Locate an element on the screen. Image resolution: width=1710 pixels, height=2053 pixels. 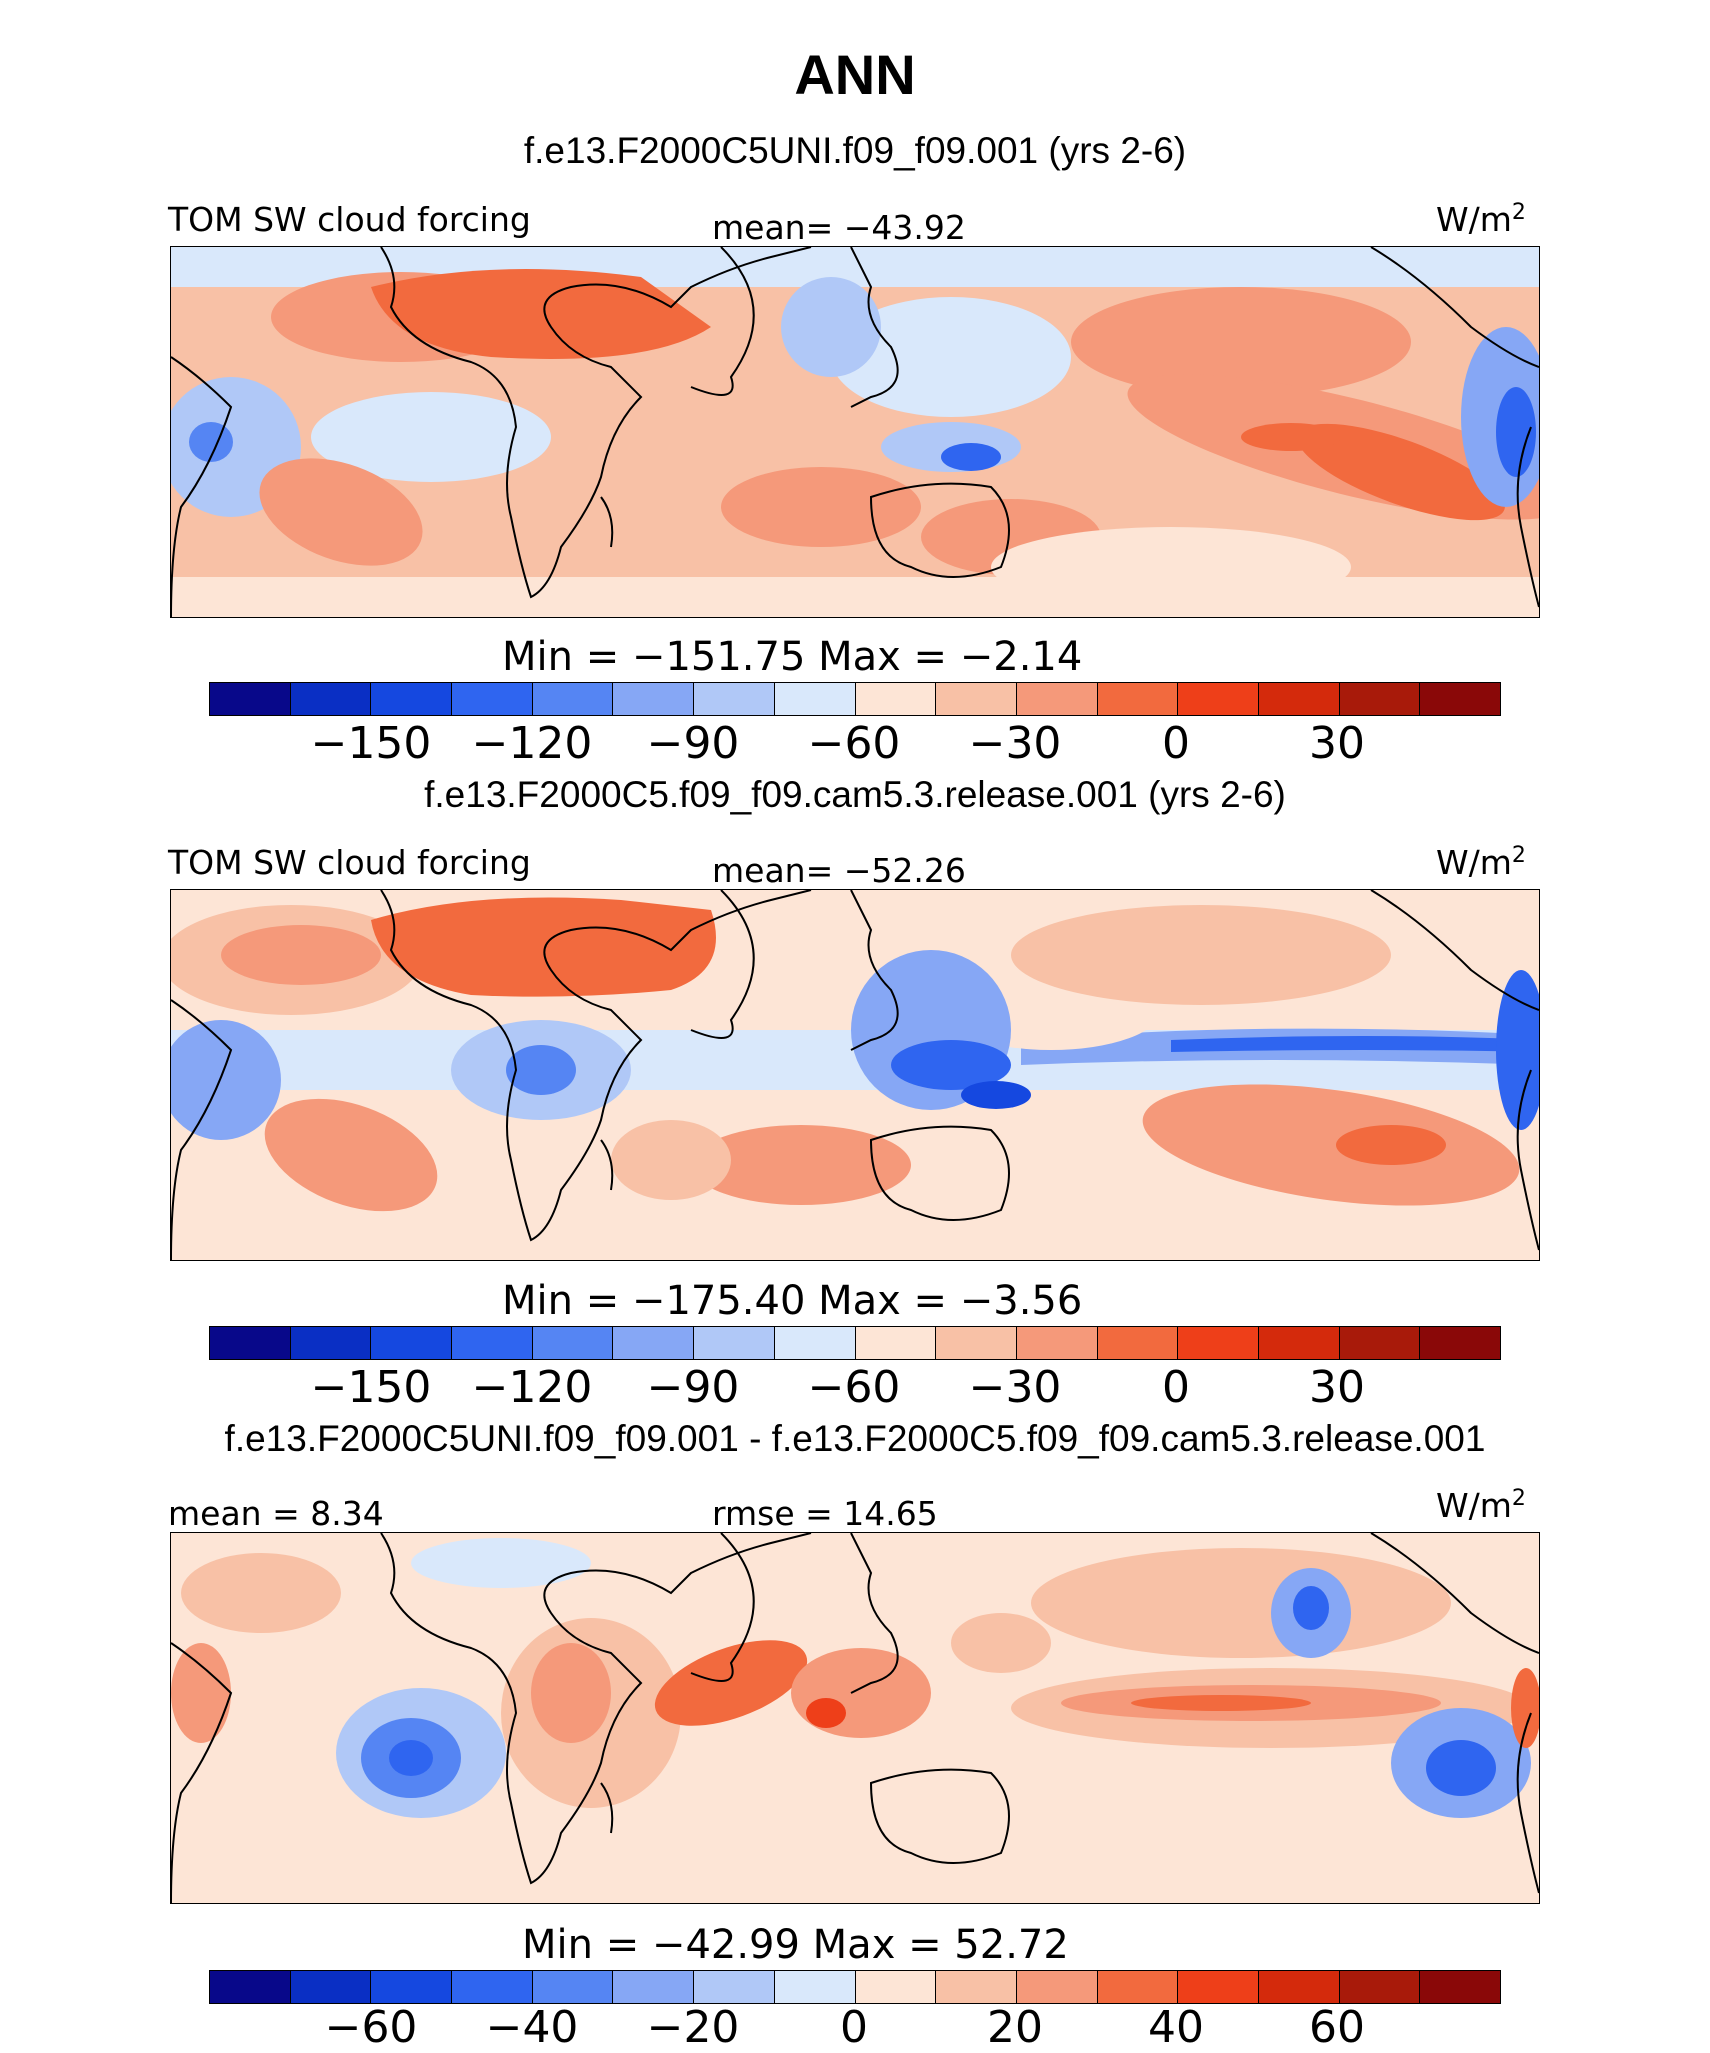
panel3-tick: 0 is located at coordinates (854, 2027).